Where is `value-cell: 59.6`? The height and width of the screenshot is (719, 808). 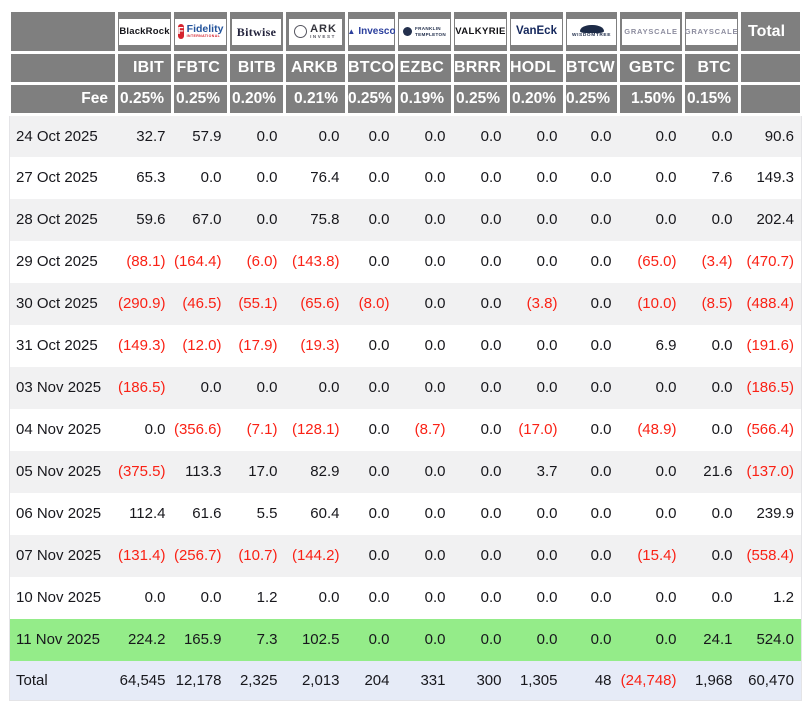
value-cell: 59.6 is located at coordinates (151, 219).